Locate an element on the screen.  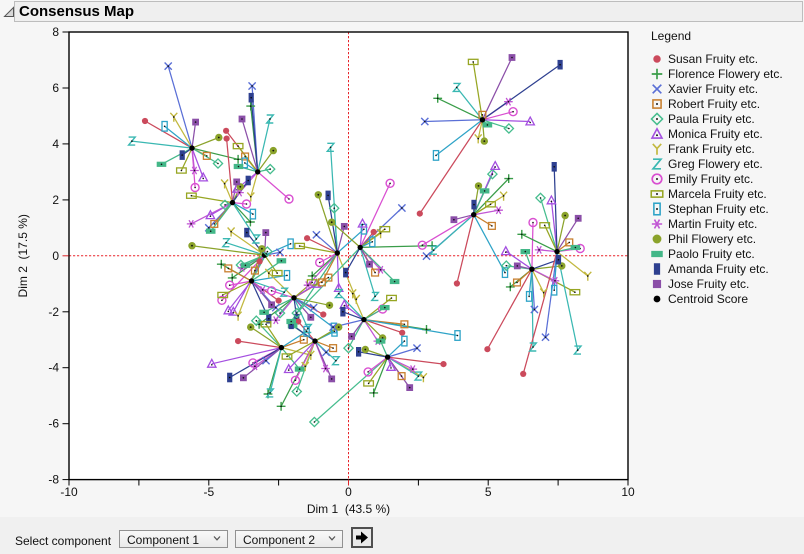
svg-text: Jose Fruity etc. is located at coordinates (708, 284).